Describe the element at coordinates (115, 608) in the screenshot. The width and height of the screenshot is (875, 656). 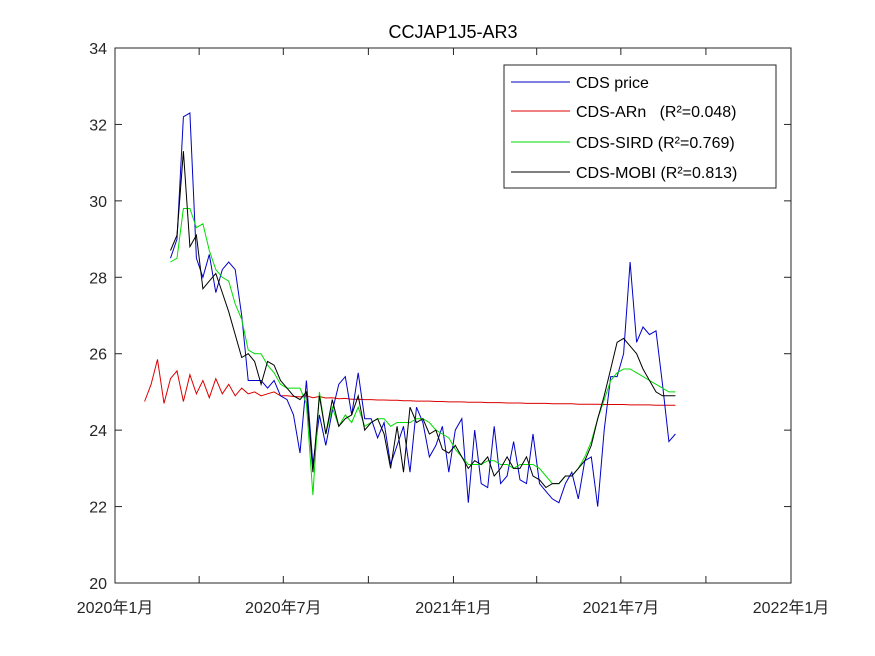
I see `x-tick-label: 2020年1月` at that location.